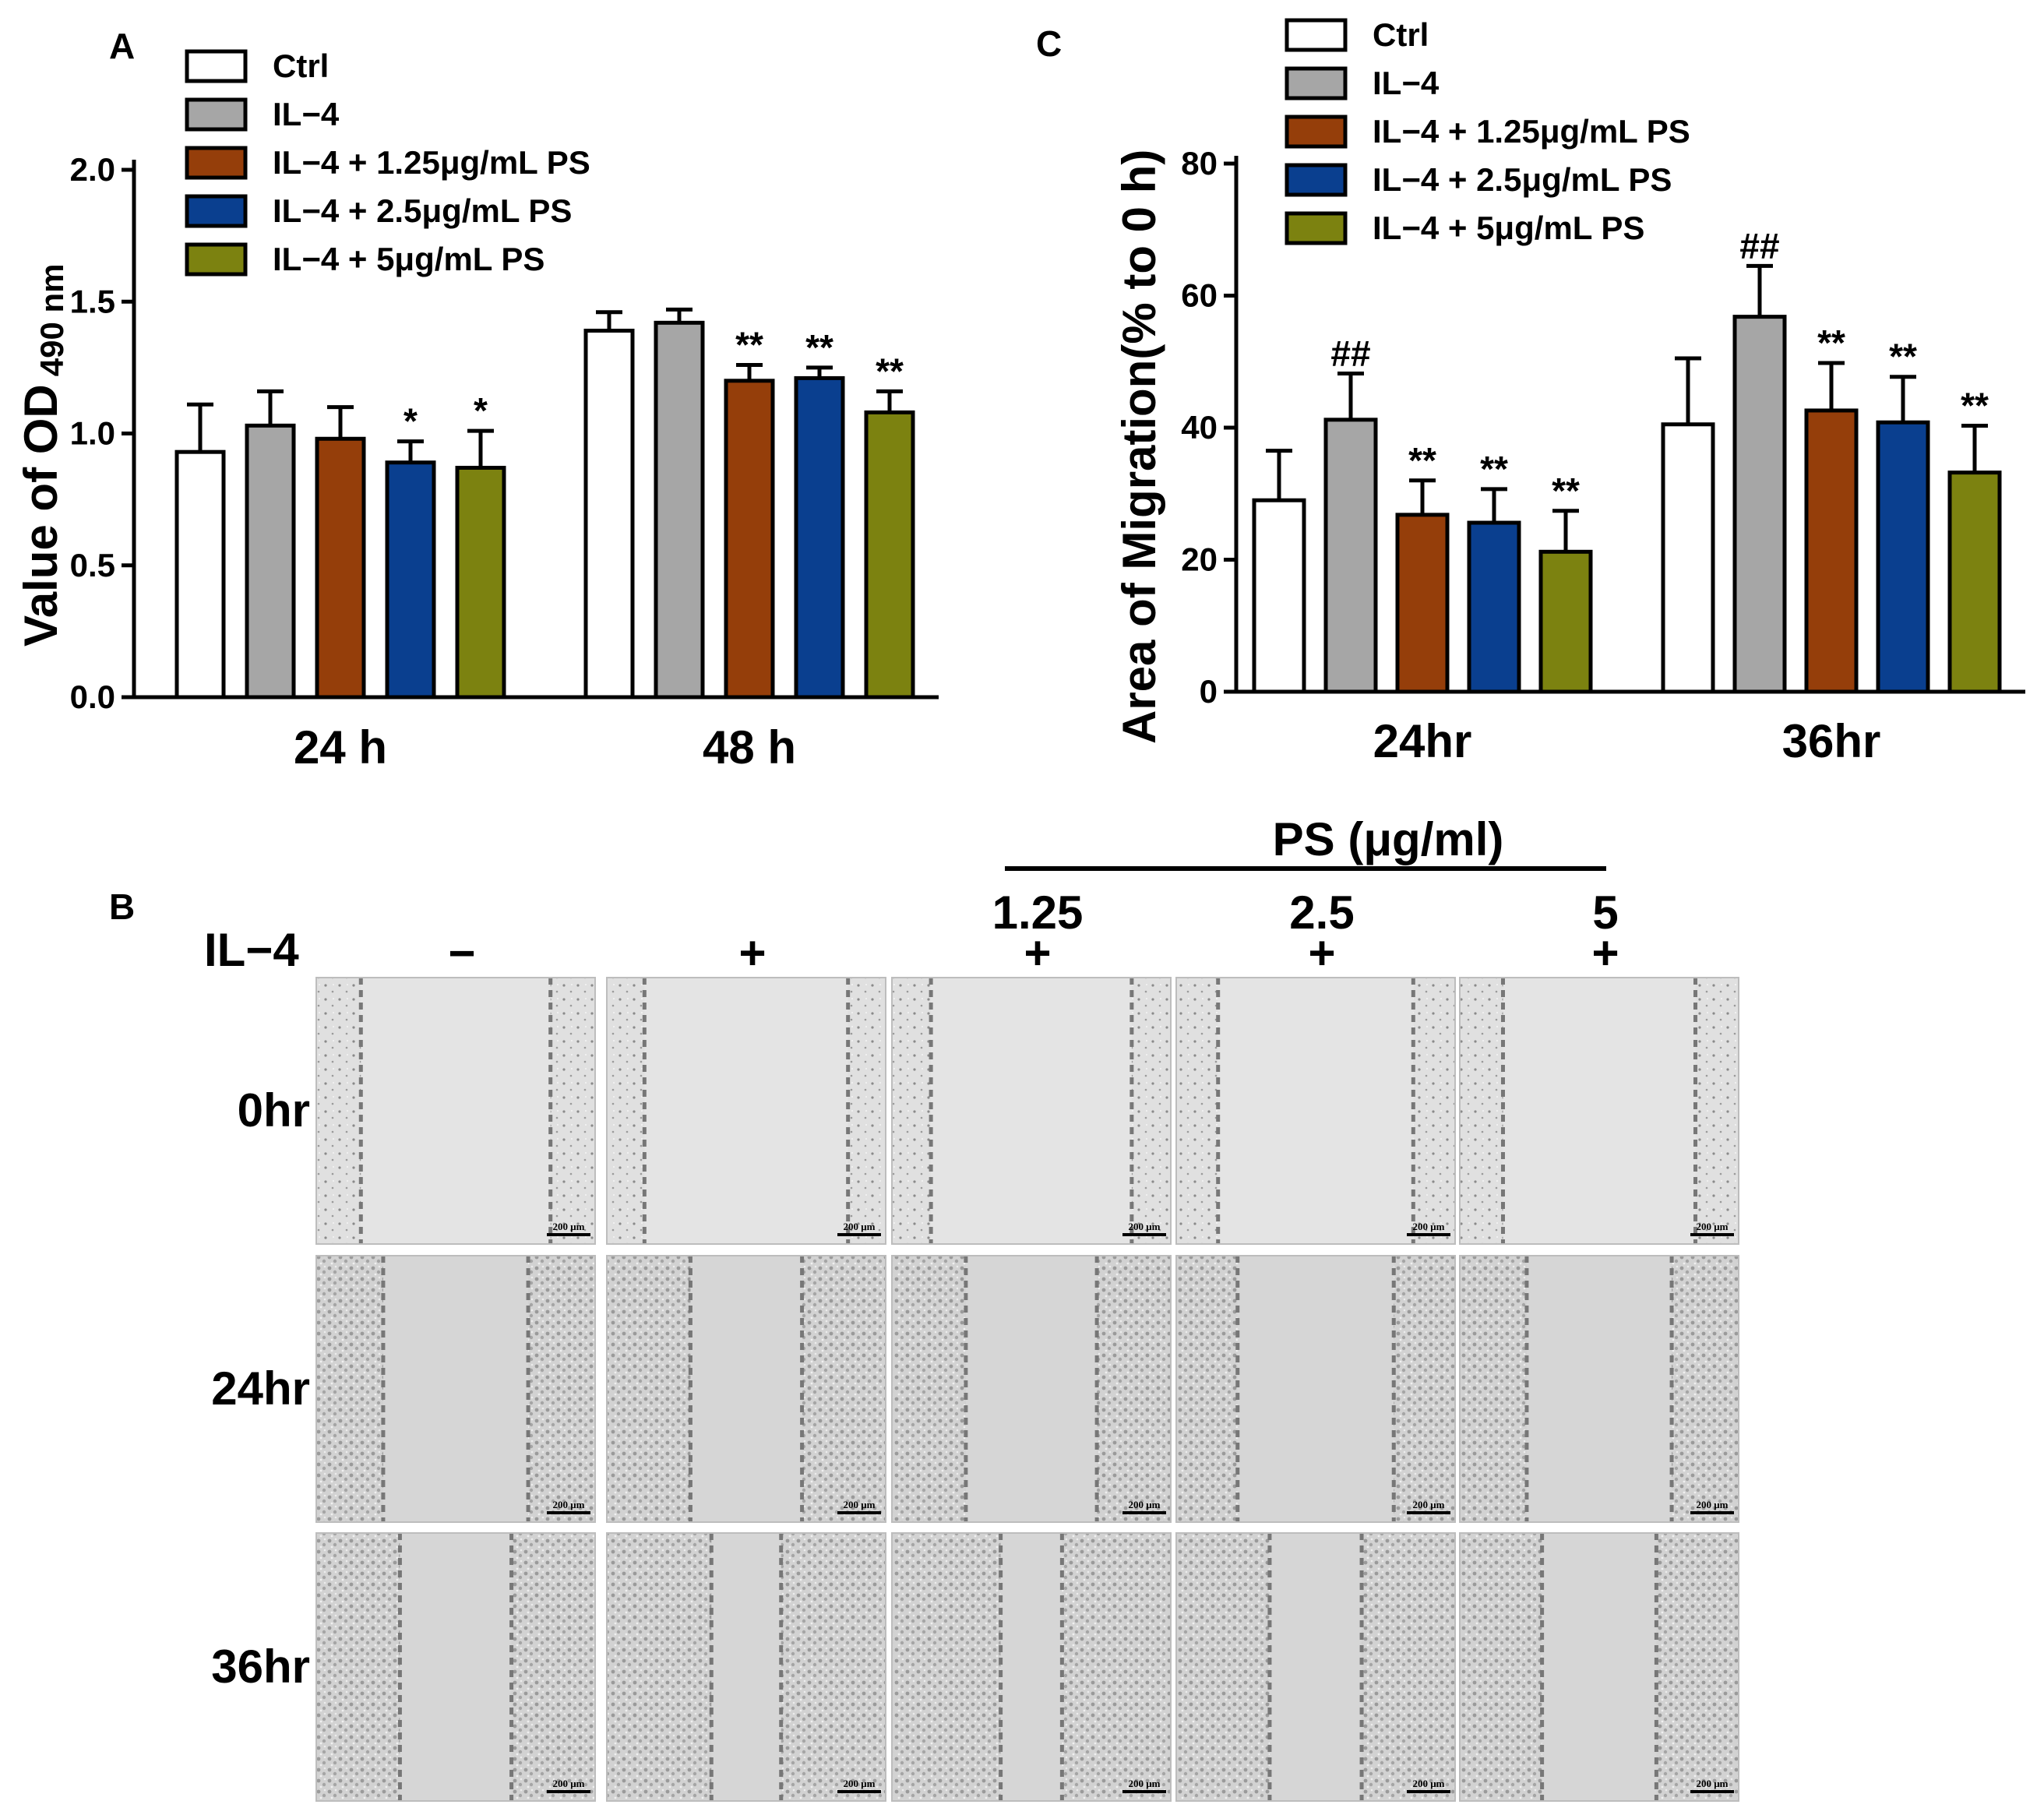 Image resolution: width=2044 pixels, height=1815 pixels. What do you see at coordinates (1321, 953) in the screenshot?
I see `il4-sign-3: +` at bounding box center [1321, 953].